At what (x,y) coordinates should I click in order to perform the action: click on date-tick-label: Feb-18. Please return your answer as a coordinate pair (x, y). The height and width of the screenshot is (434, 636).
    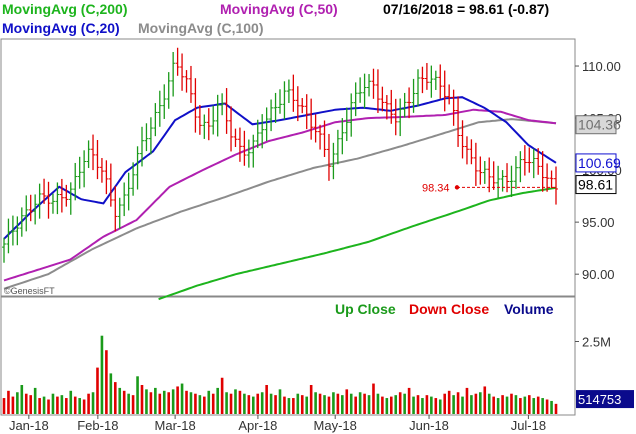
    Looking at the image, I should click on (97, 425).